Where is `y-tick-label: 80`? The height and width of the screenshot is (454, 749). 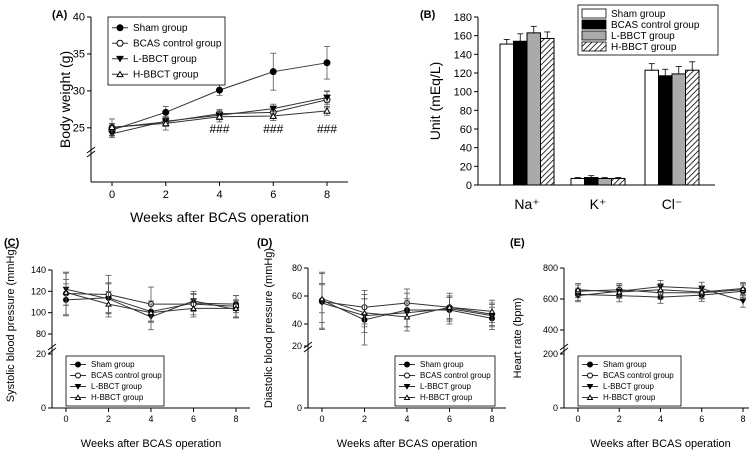 y-tick-label: 80 is located at coordinates (466, 111).